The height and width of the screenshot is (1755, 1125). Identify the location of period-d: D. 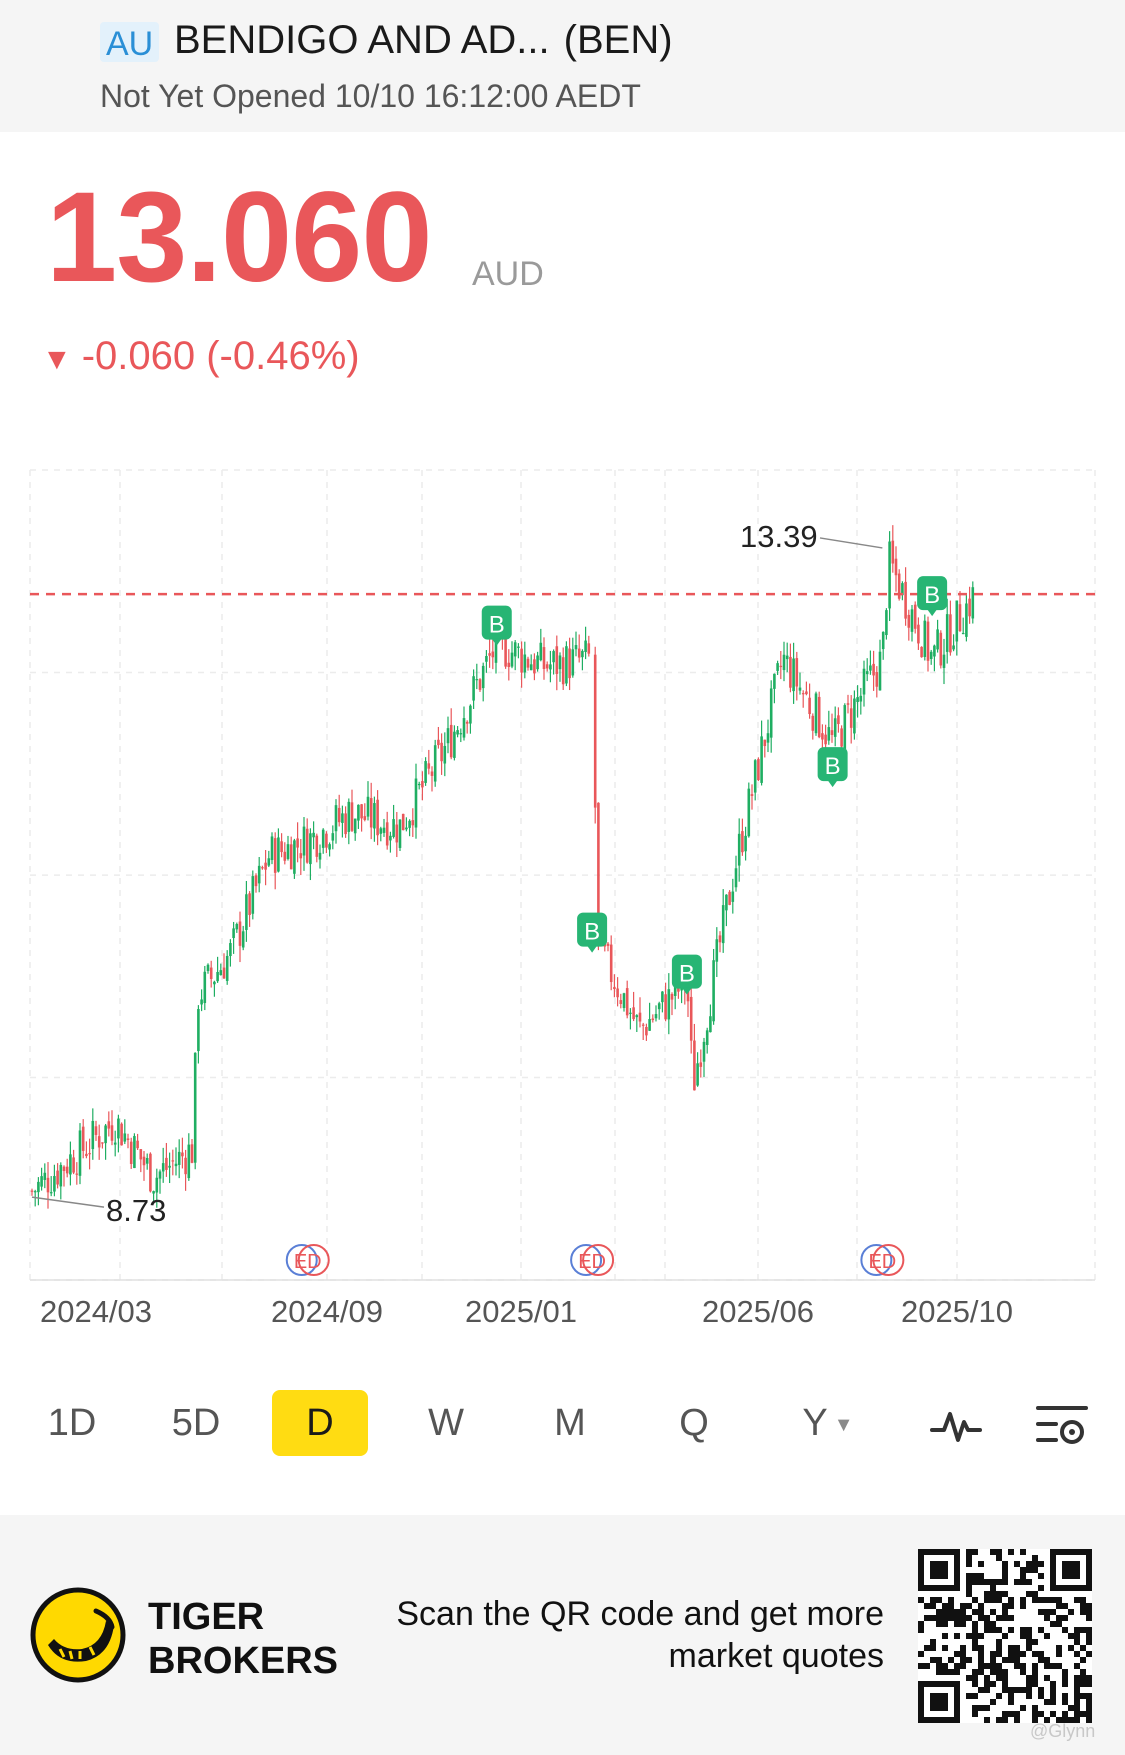
(320, 1423).